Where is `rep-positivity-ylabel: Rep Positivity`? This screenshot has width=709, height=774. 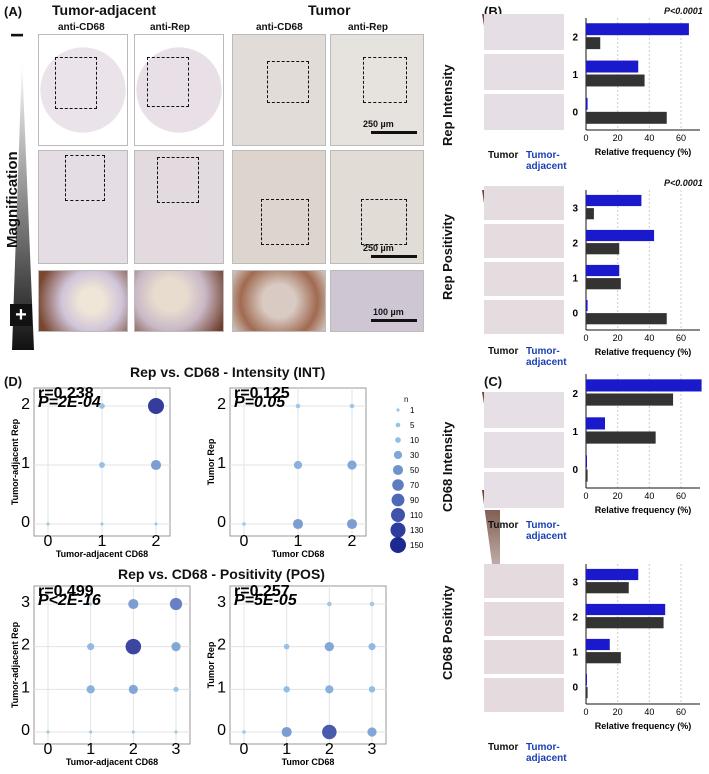 rep-positivity-ylabel: Rep Positivity is located at coordinates (447, 257).